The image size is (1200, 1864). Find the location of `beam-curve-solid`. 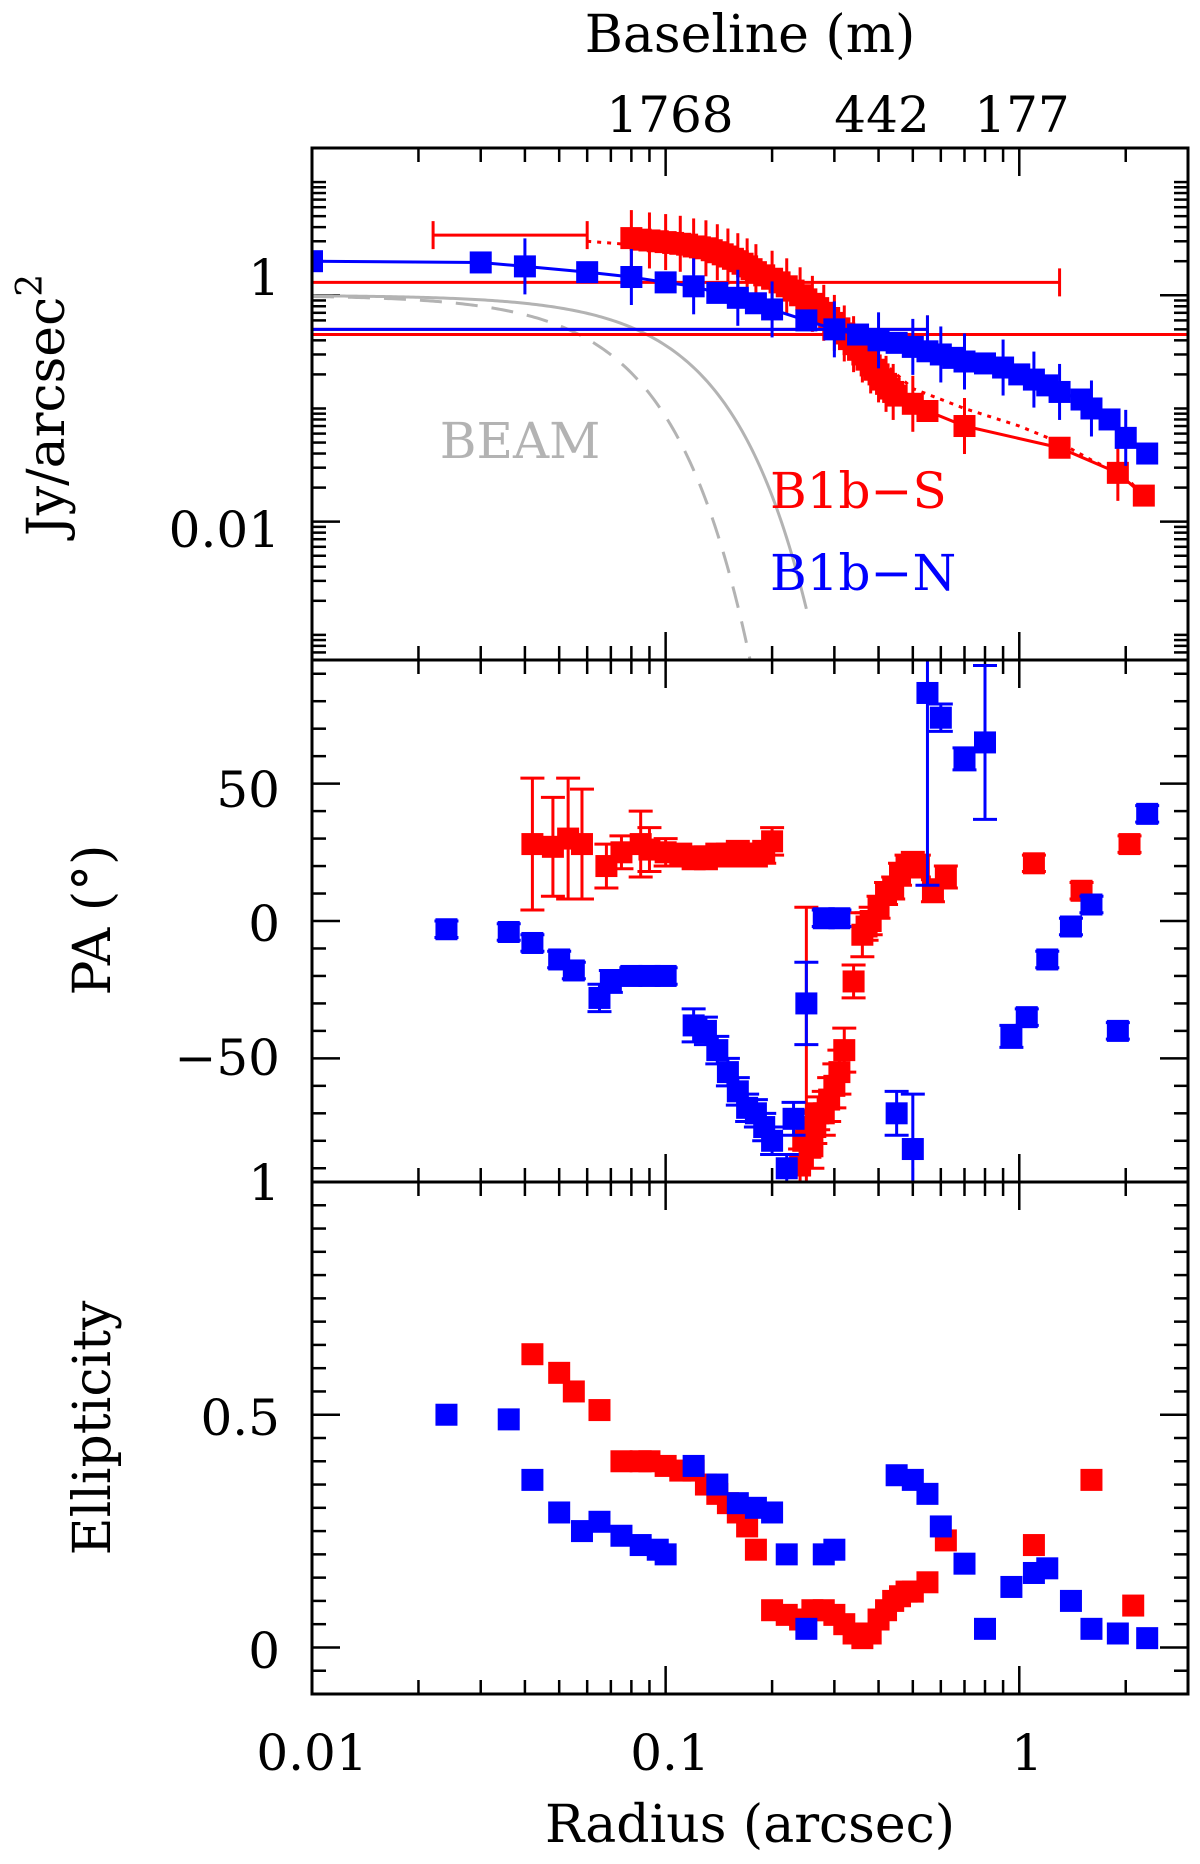

beam-curve-solid is located at coordinates (560, 452).